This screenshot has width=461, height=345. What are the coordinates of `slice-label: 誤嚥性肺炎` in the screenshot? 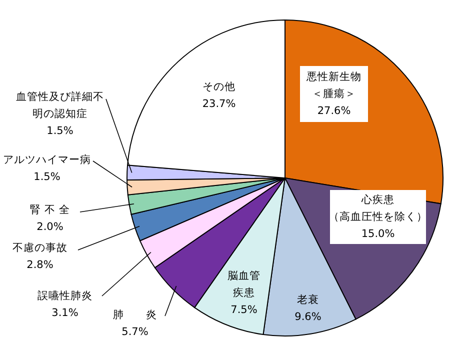 It's located at (65, 295).